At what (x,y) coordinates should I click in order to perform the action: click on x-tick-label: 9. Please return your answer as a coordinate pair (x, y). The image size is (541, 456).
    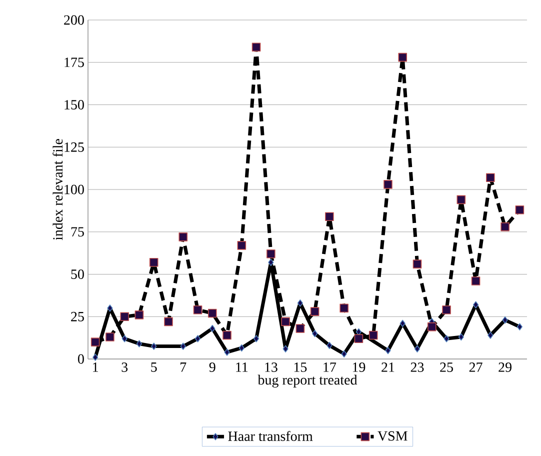
    Looking at the image, I should click on (212, 367).